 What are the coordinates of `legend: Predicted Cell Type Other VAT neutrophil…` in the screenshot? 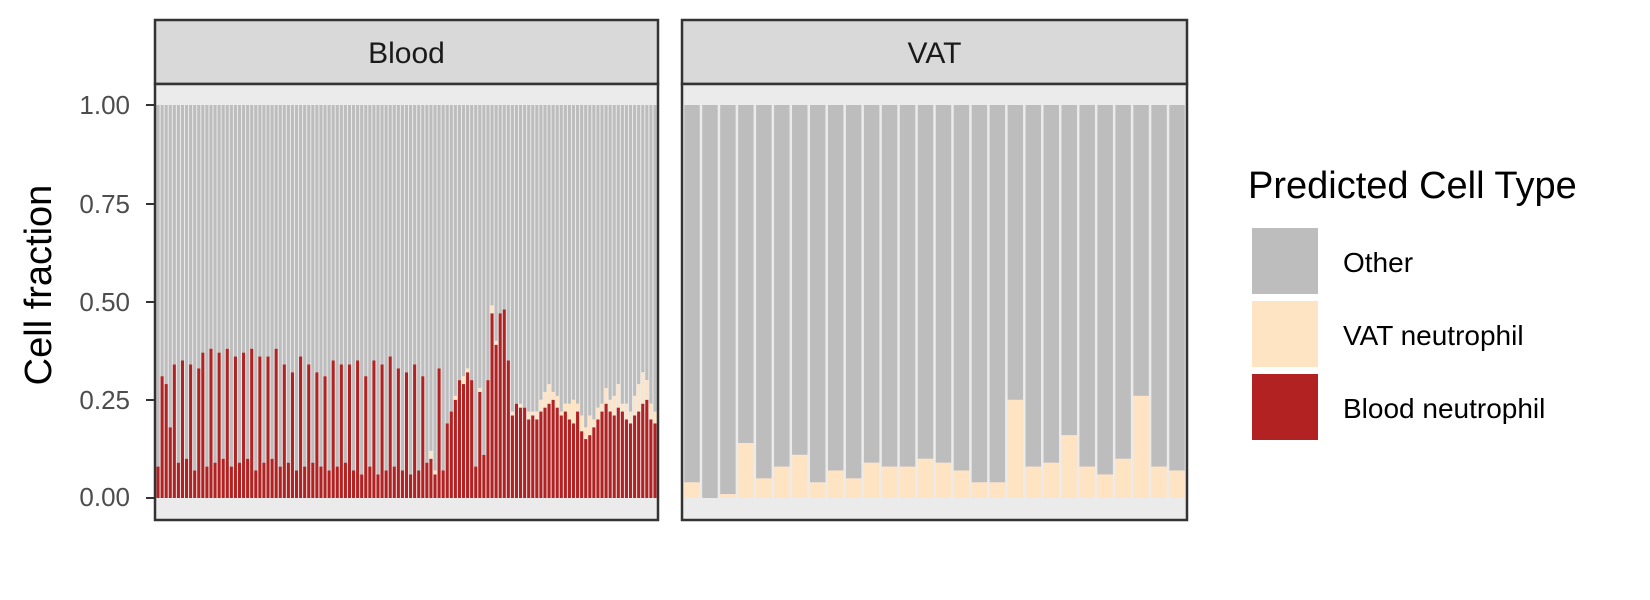 It's located at (1412, 302).